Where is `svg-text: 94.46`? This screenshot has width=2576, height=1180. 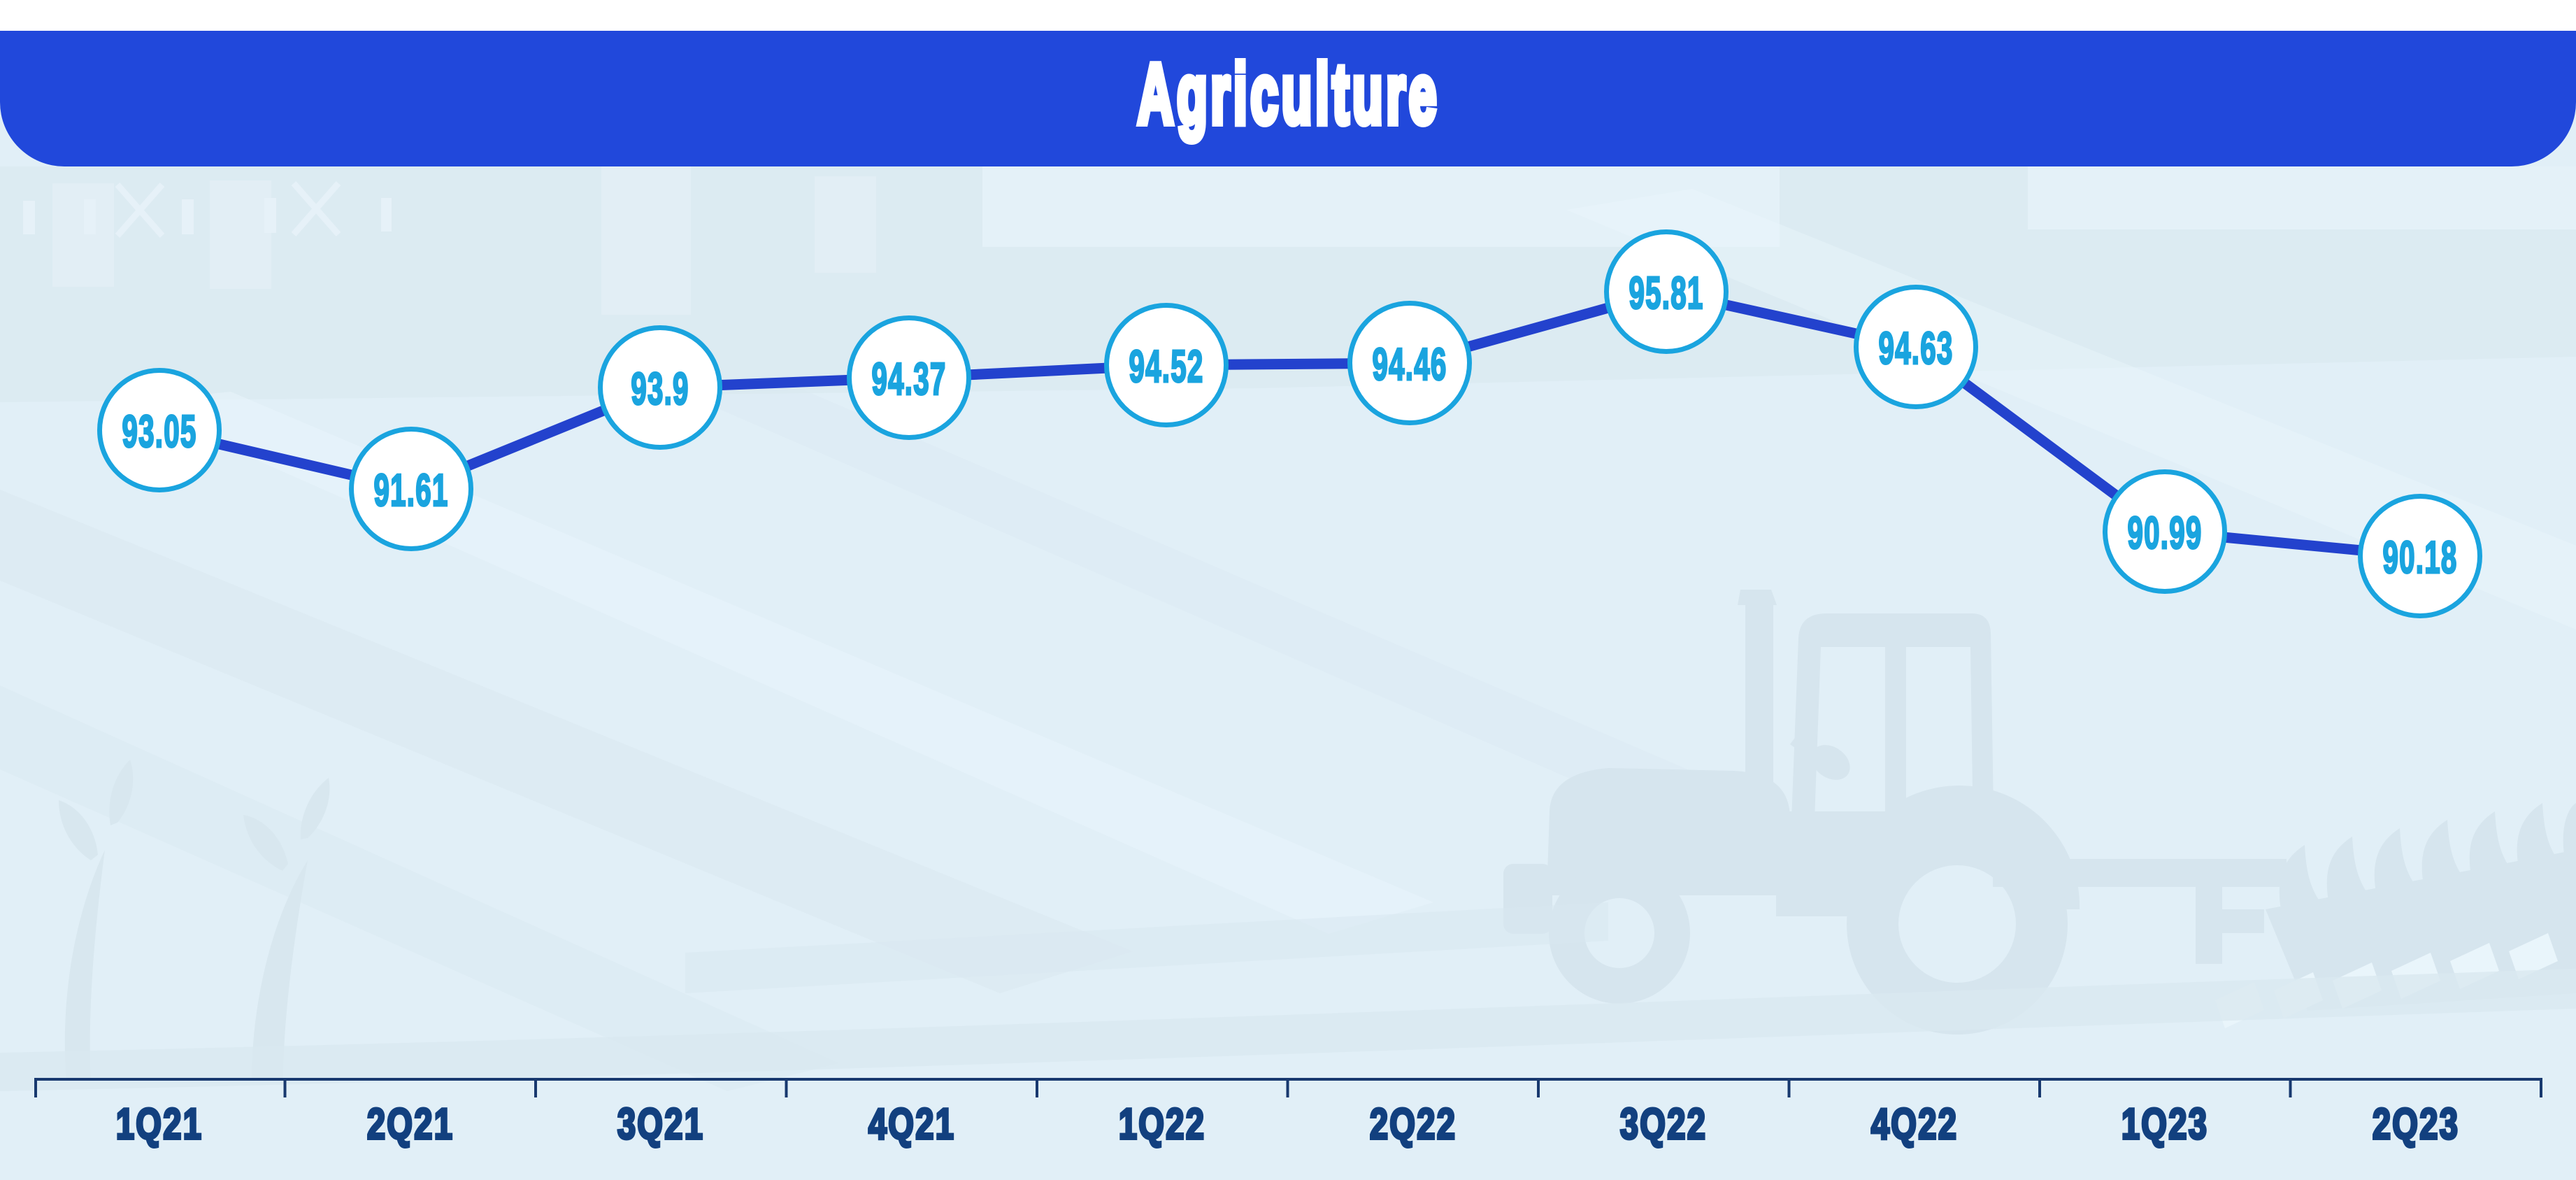 svg-text: 94.46 is located at coordinates (1409, 364).